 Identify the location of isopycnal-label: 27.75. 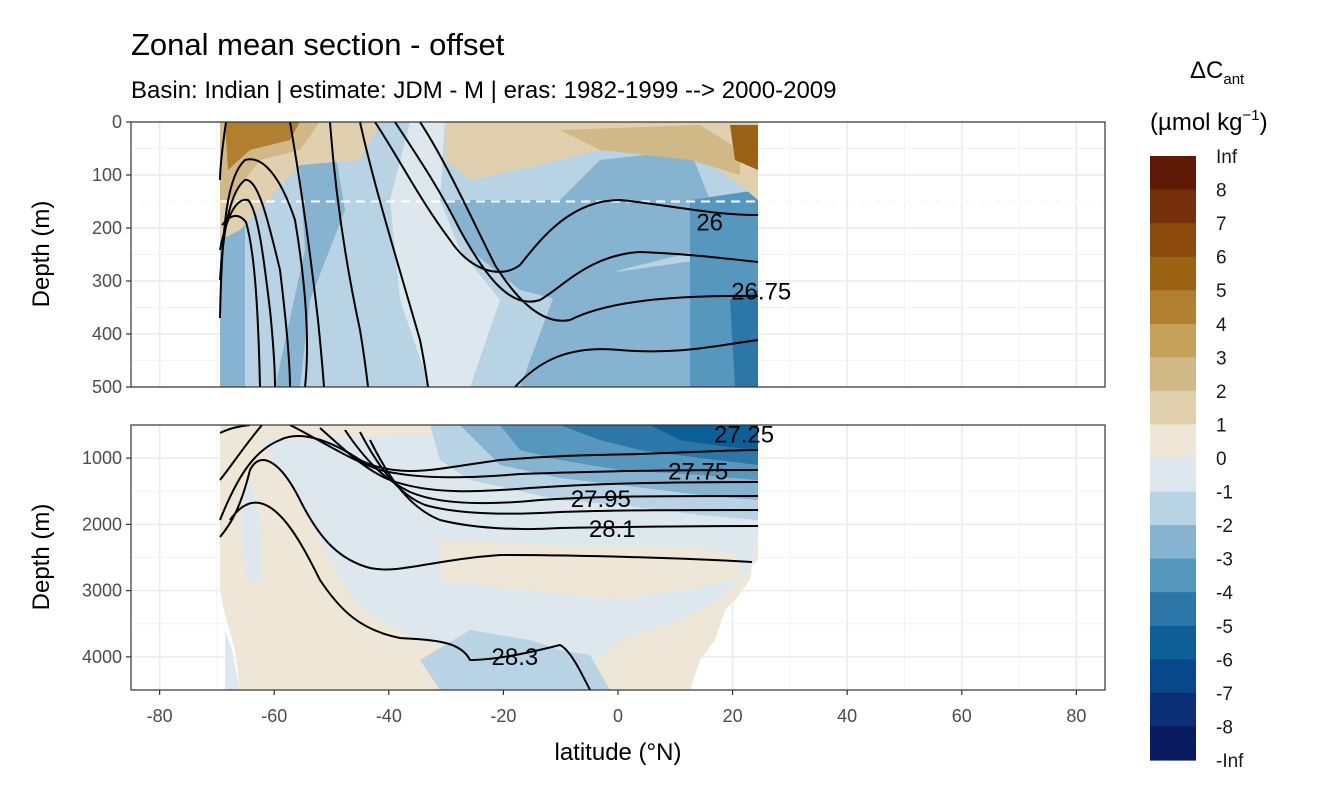
(698, 471).